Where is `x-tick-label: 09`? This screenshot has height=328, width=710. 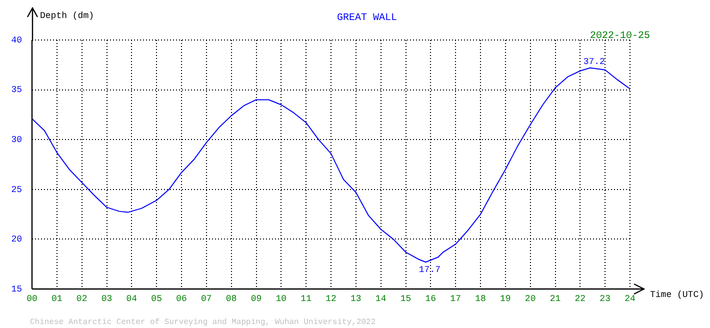
x-tick-label: 09 is located at coordinates (256, 299).